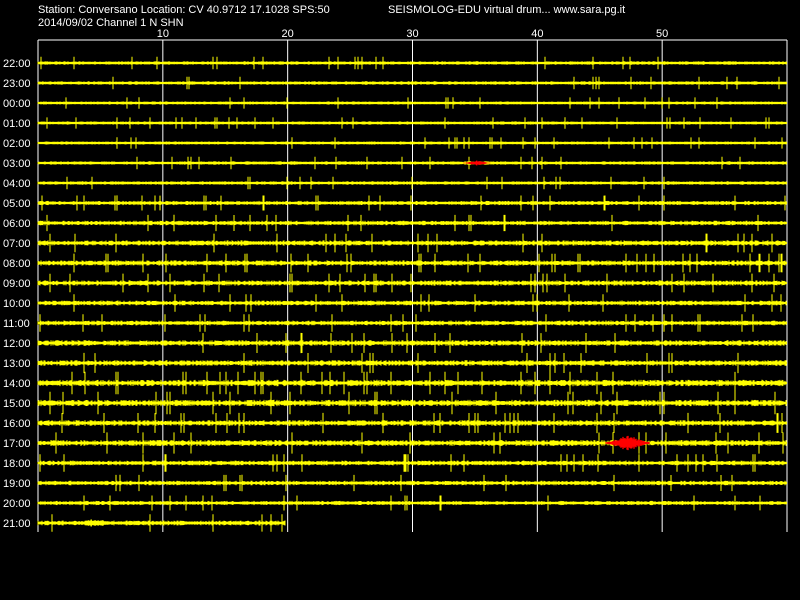 This screenshot has height=600, width=800. Describe the element at coordinates (17, 204) in the screenshot. I see `hour-label: 05:00` at that location.